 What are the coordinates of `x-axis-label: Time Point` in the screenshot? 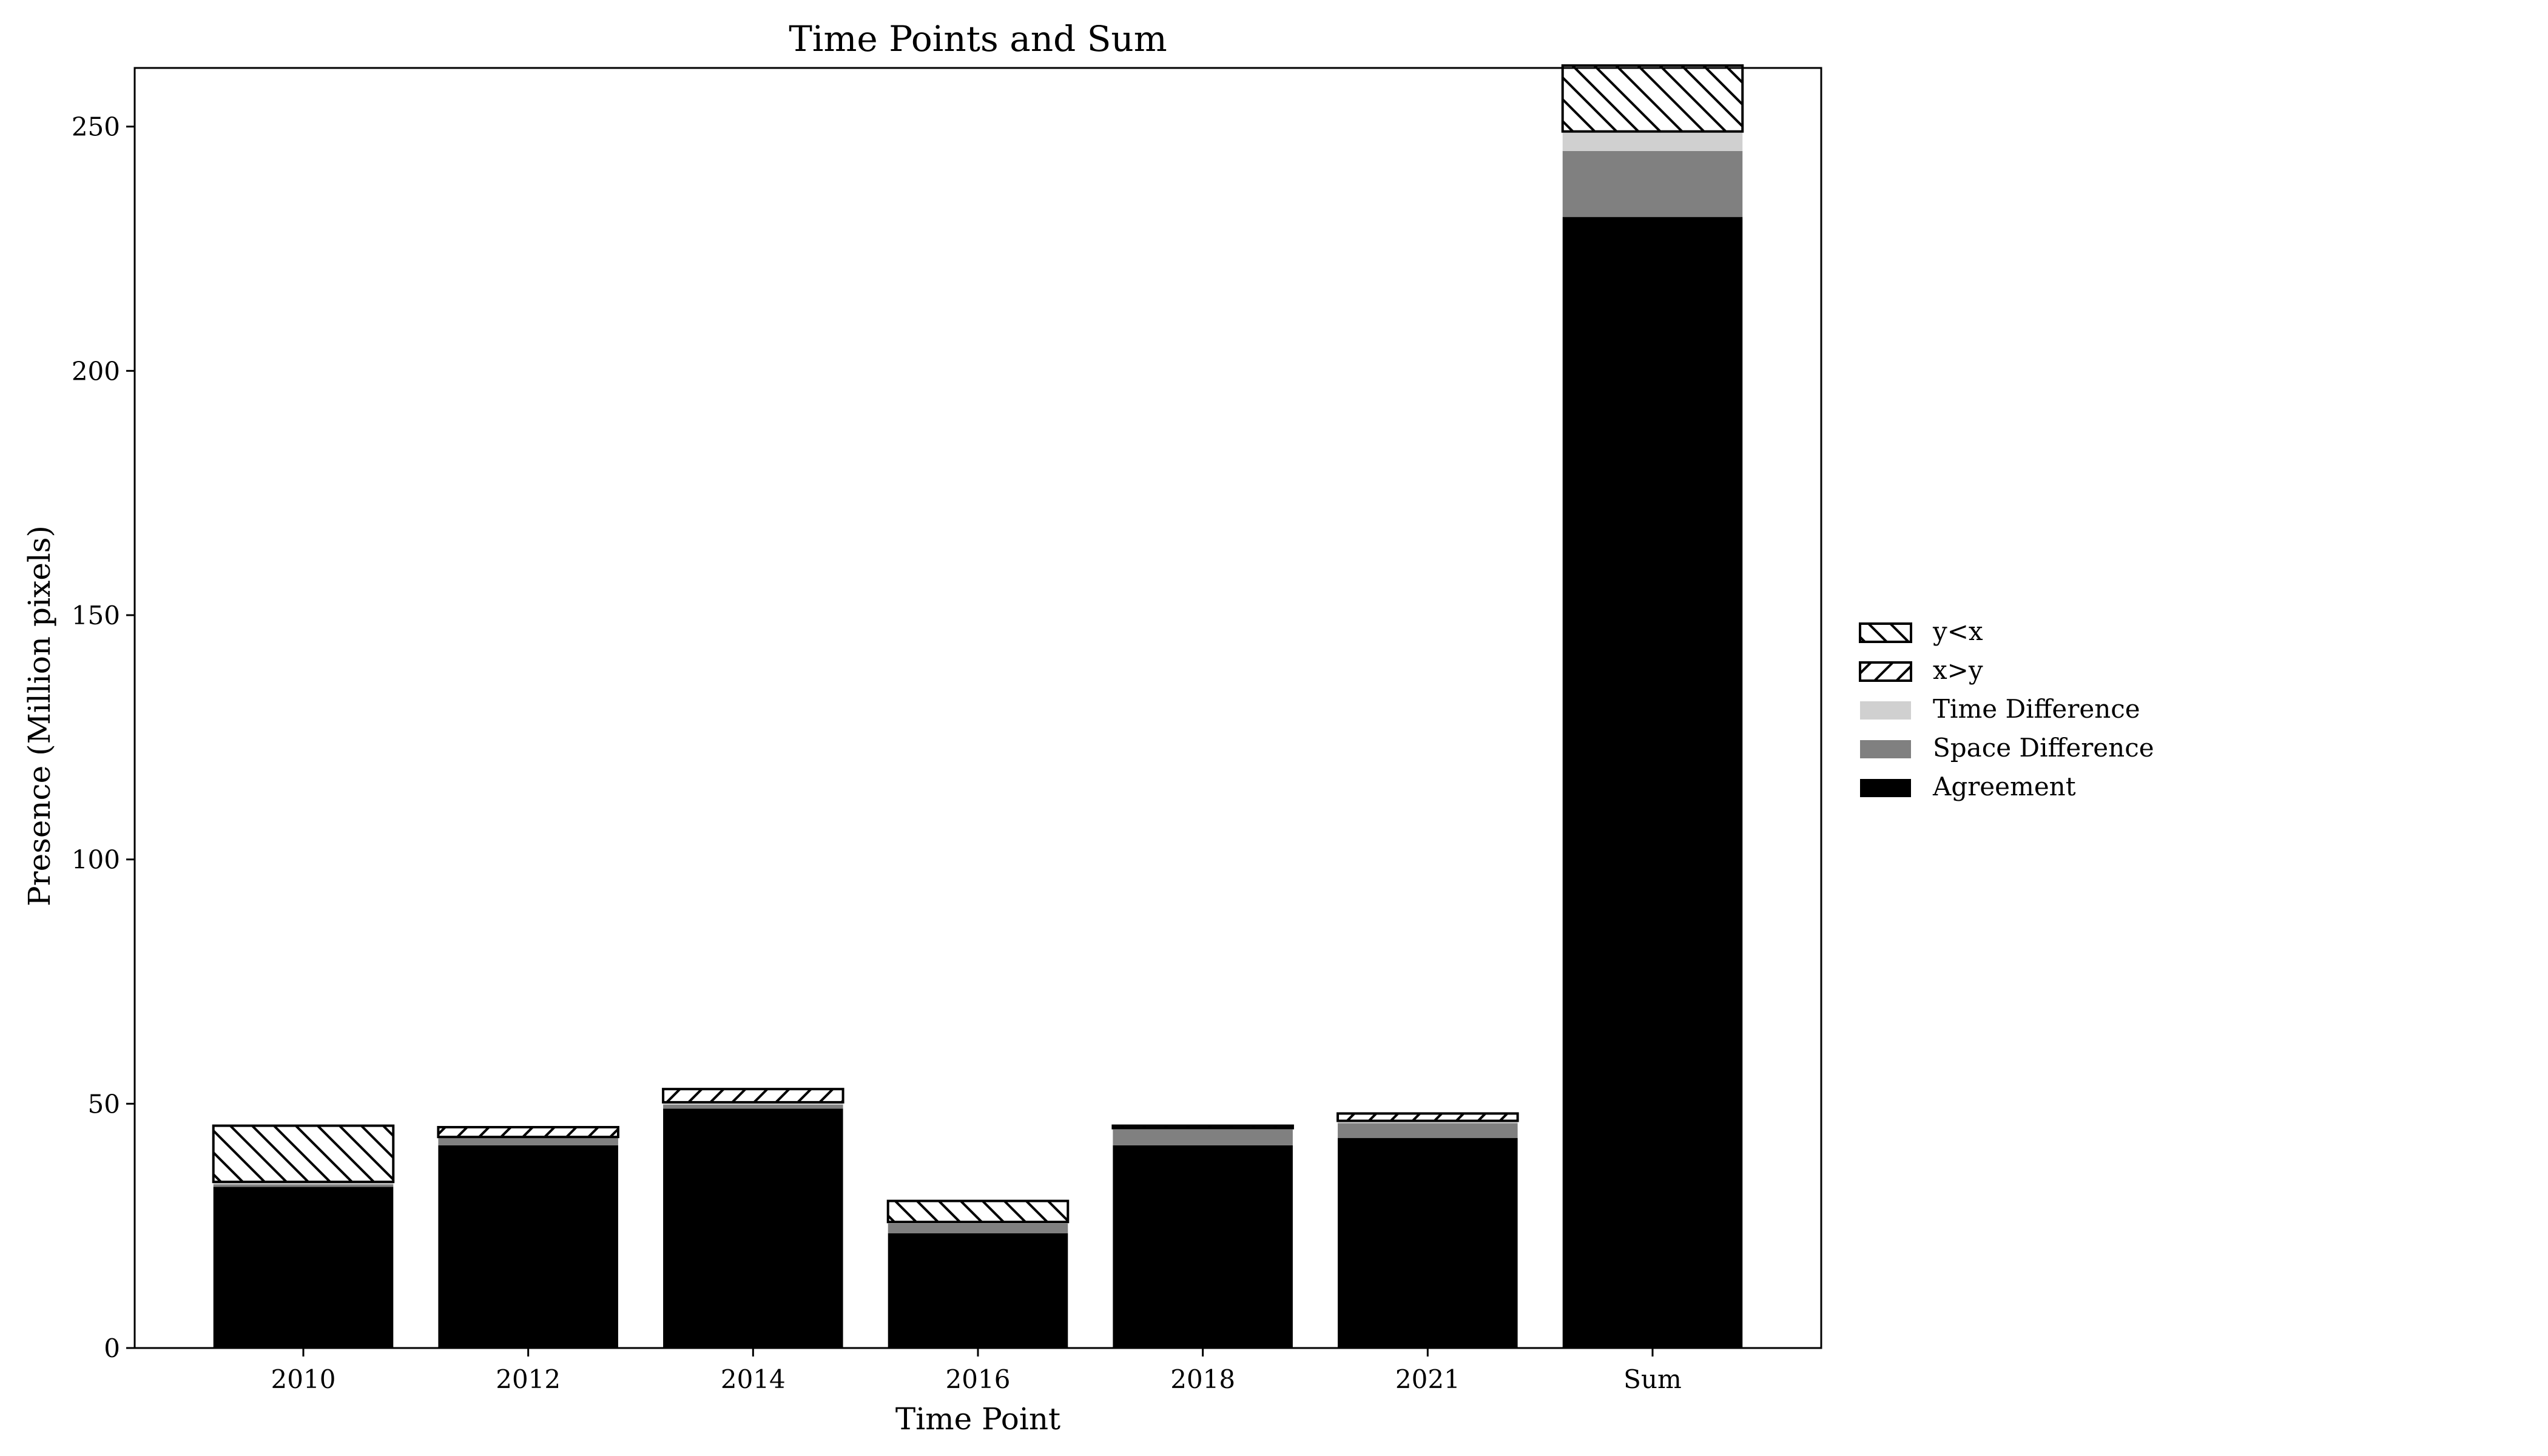 It's located at (977, 1419).